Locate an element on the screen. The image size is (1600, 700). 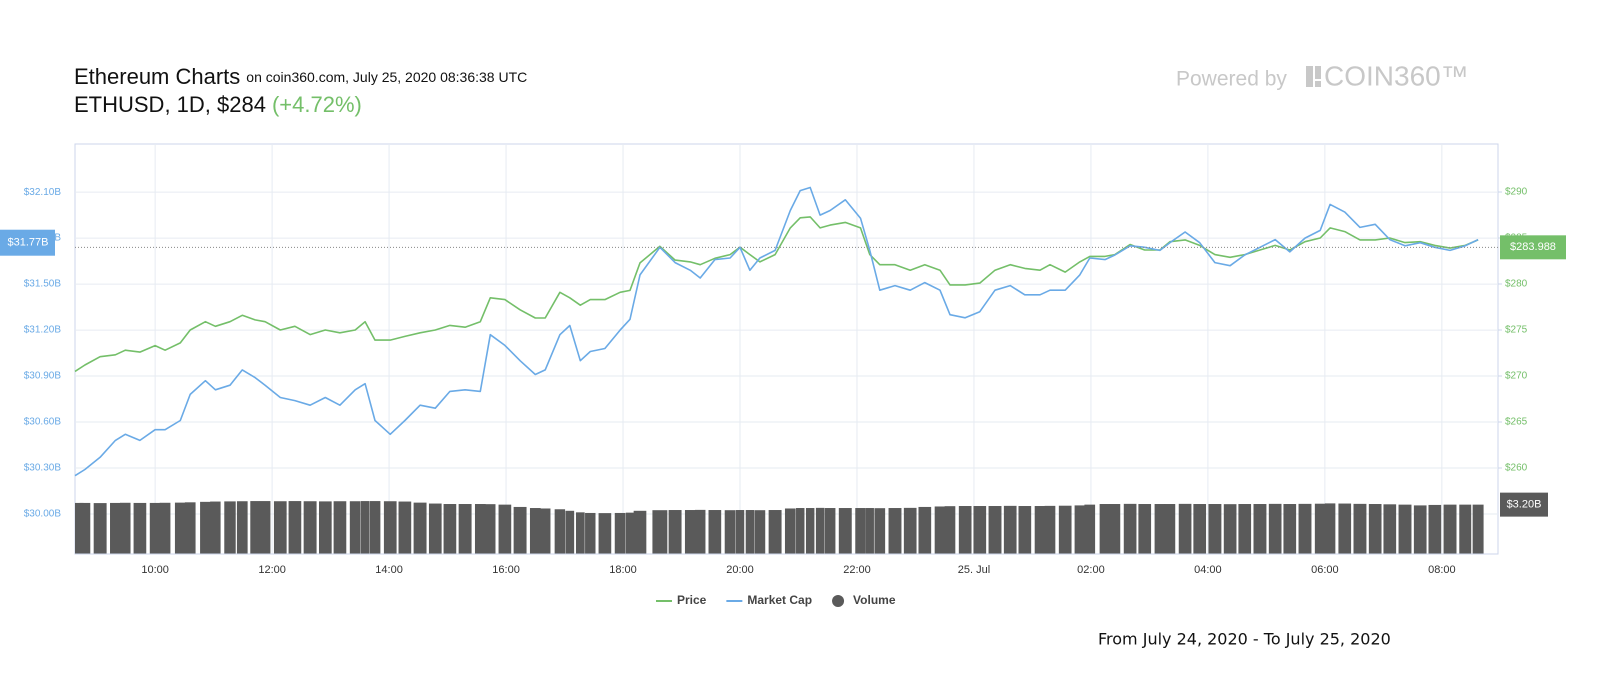
legend-label: Volume is located at coordinates (874, 600).